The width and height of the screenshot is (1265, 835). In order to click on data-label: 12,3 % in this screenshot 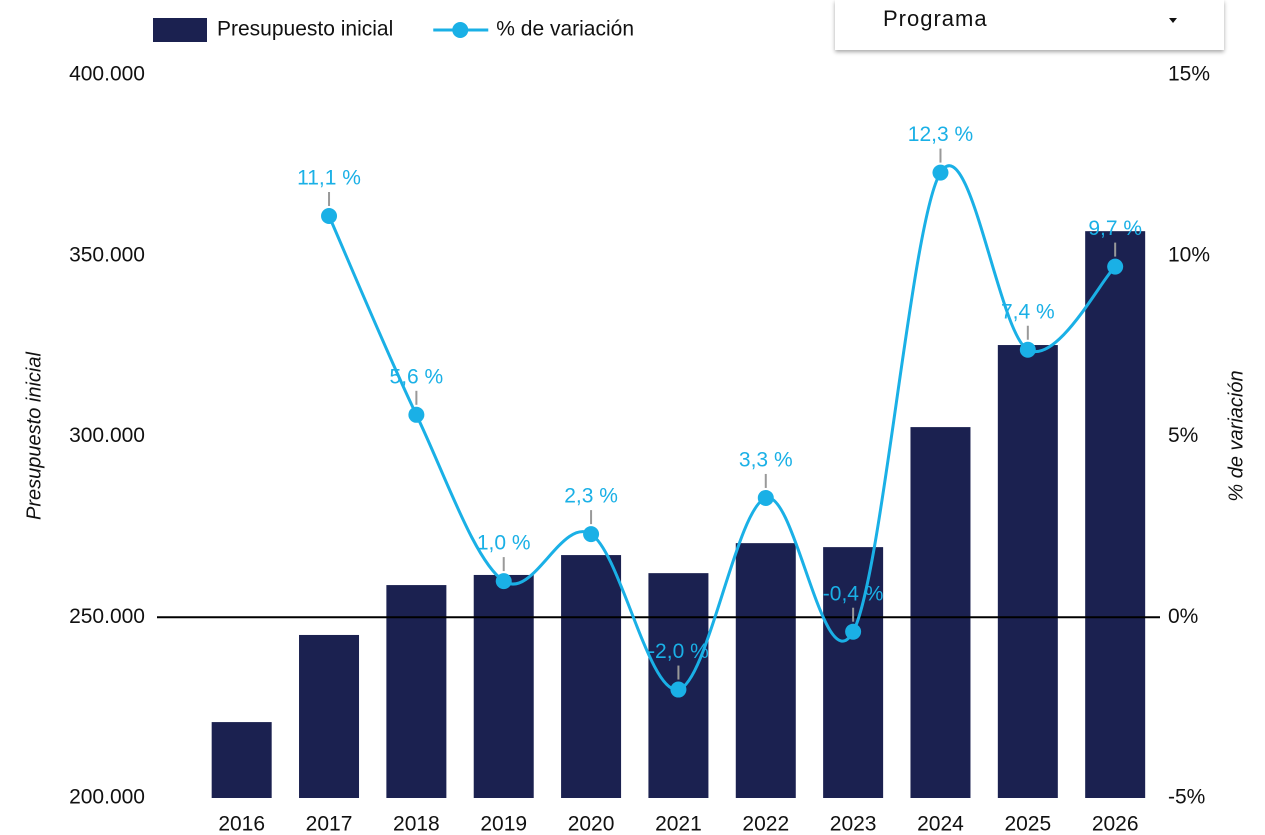, I will do `click(940, 134)`.